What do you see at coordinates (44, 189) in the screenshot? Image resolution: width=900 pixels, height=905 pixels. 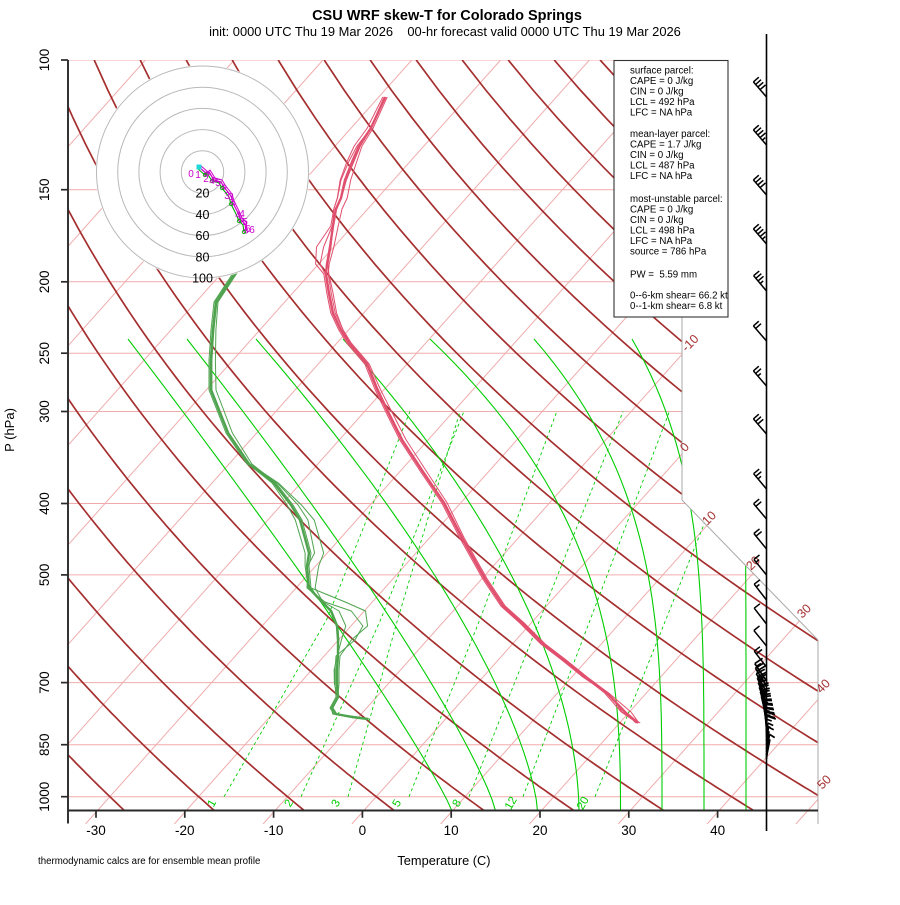 I see `svg-text: 150` at bounding box center [44, 189].